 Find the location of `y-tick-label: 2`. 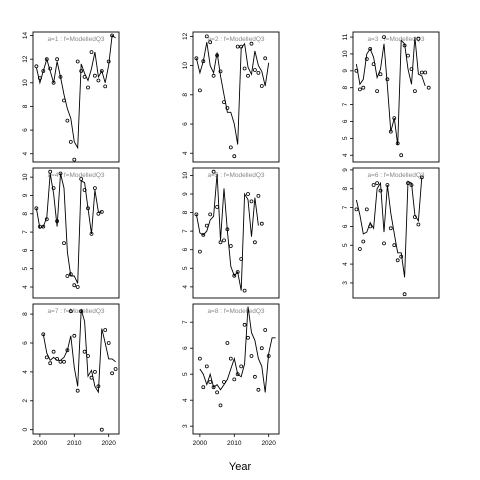

y-tick-label: 2 is located at coordinates (25, 401).